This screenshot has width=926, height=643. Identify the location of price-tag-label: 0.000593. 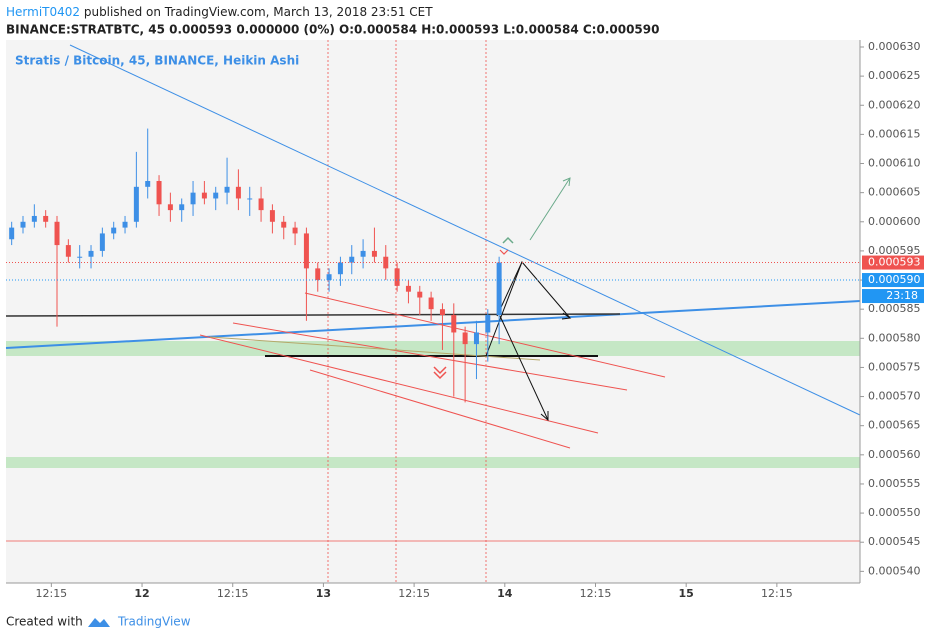
(894, 262).